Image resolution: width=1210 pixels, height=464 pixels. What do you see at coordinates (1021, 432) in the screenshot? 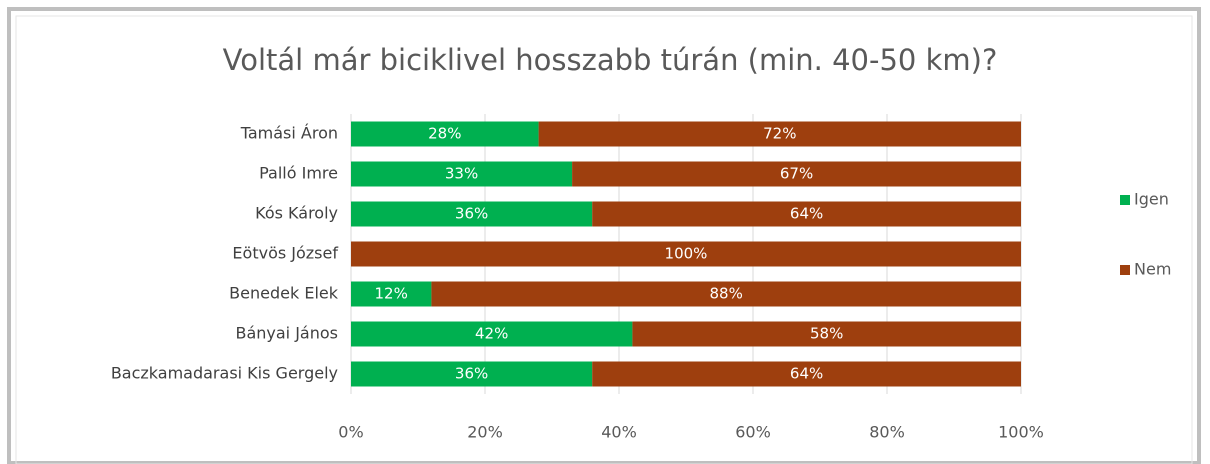
I see `x-tick-label: 100%` at bounding box center [1021, 432].